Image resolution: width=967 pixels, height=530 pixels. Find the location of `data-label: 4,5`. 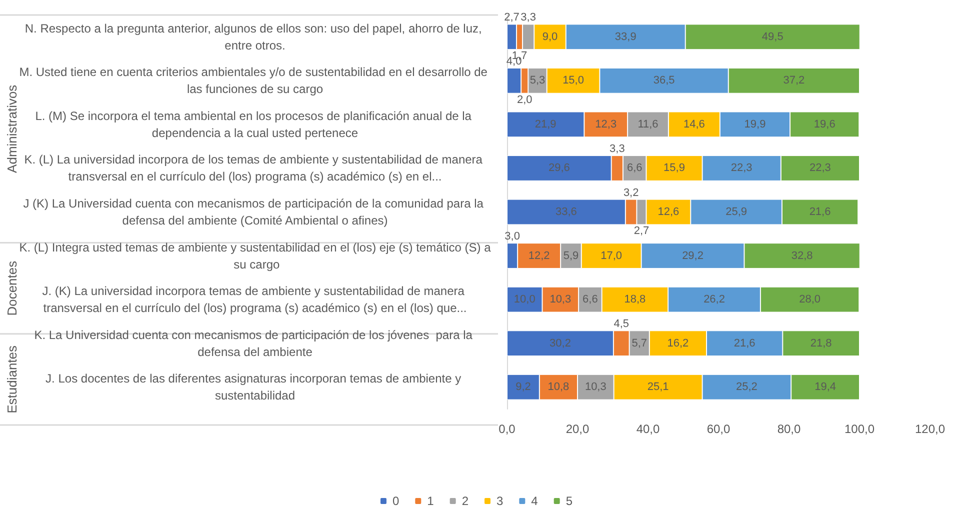

data-label: 4,5 is located at coordinates (622, 324).